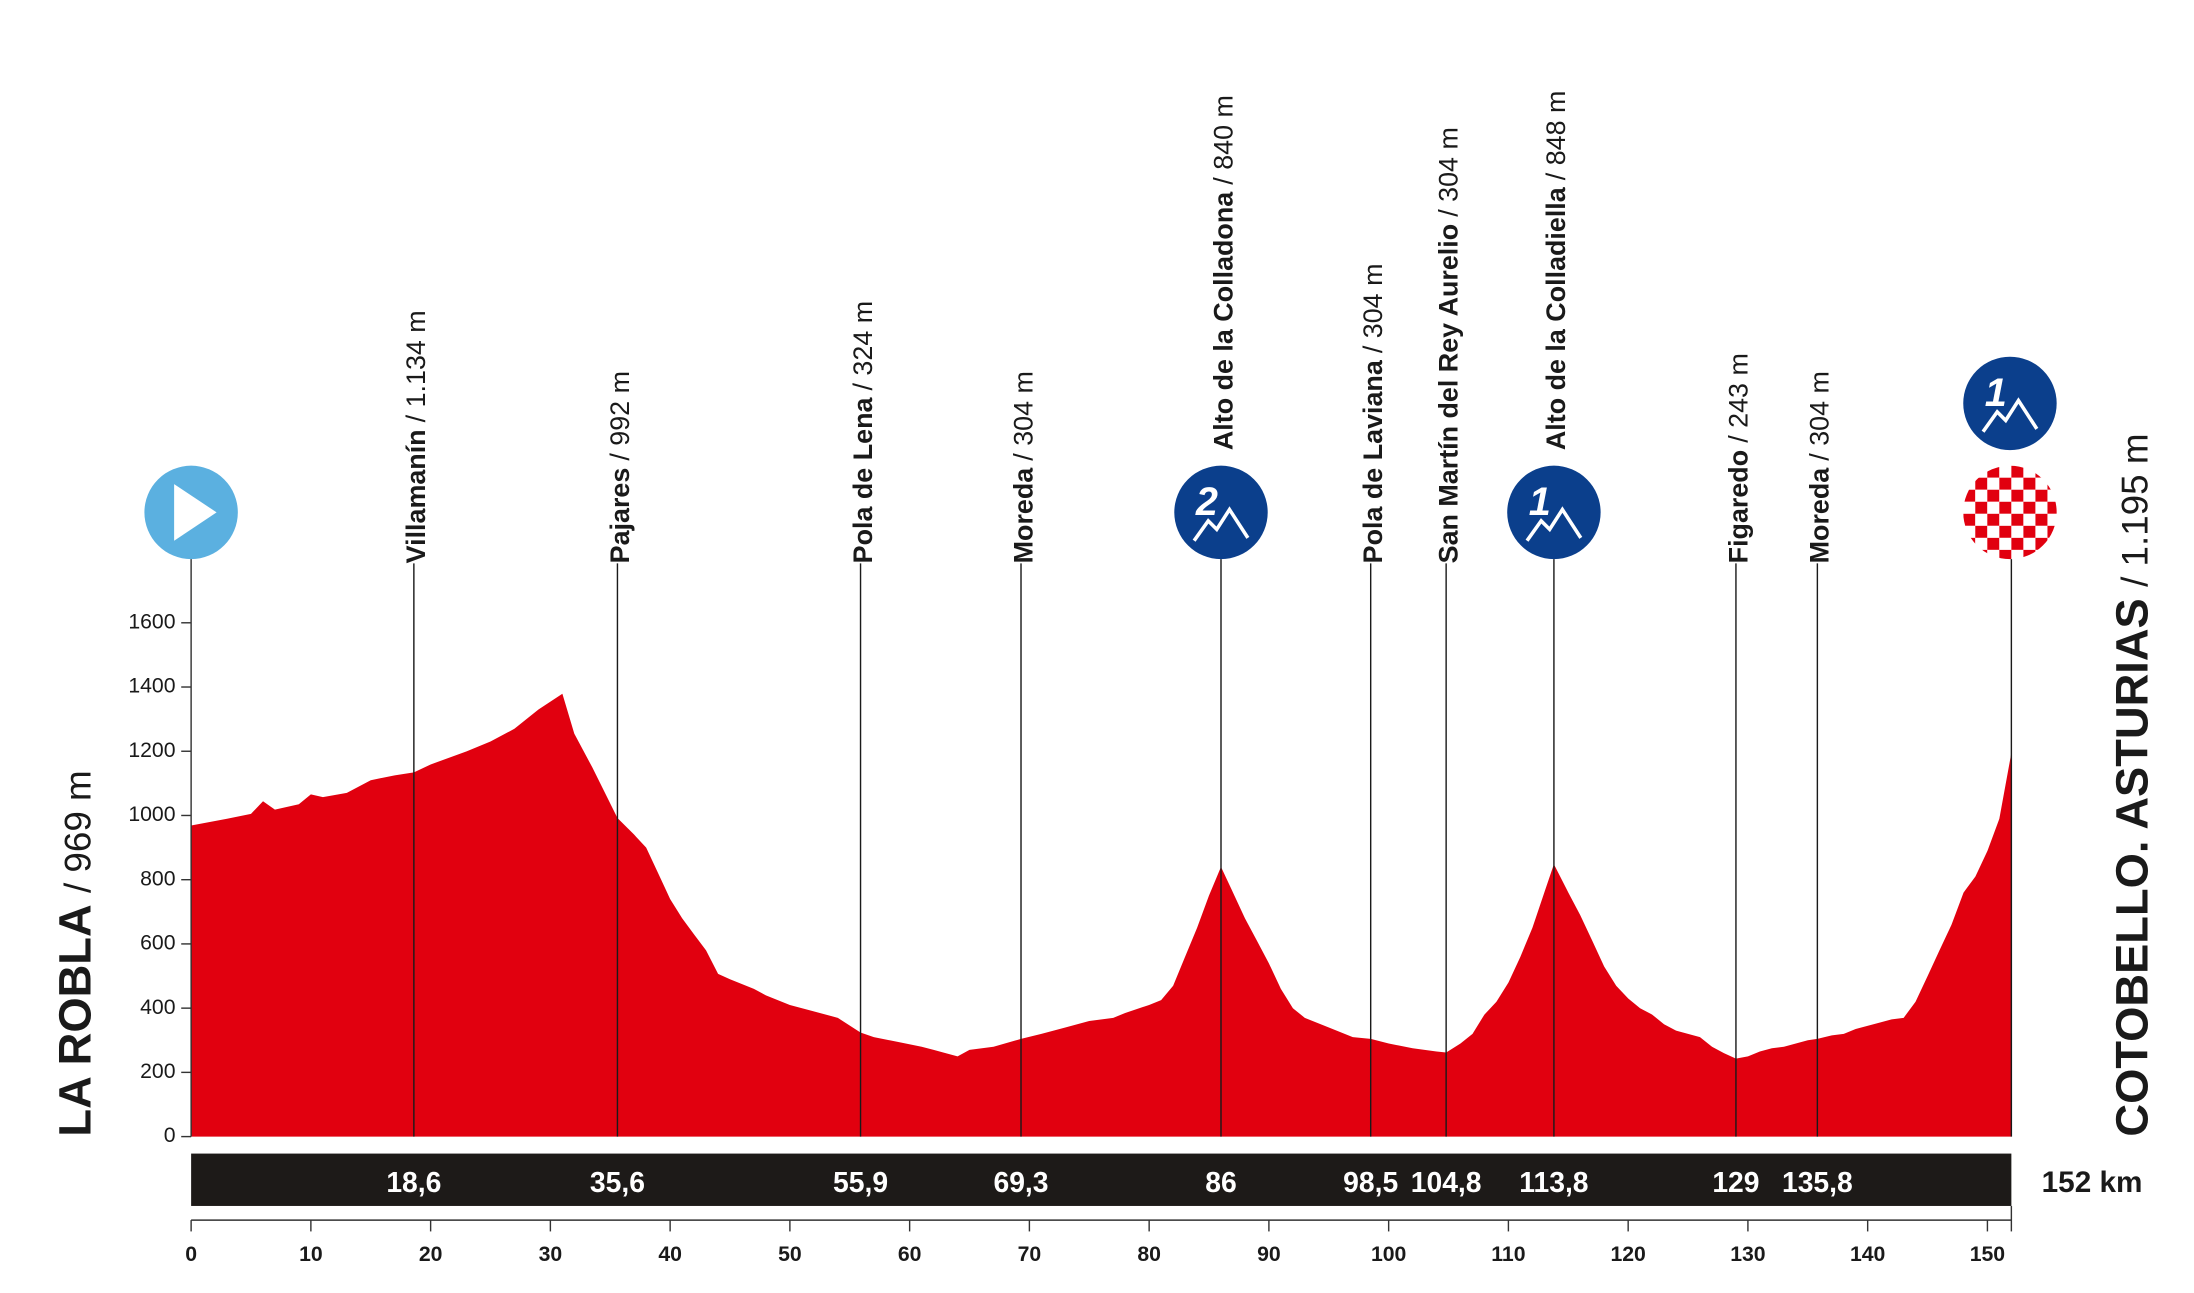 This screenshot has height=1293, width=2194. What do you see at coordinates (1987, 1254) in the screenshot?
I see `x-tick-label: 150` at bounding box center [1987, 1254].